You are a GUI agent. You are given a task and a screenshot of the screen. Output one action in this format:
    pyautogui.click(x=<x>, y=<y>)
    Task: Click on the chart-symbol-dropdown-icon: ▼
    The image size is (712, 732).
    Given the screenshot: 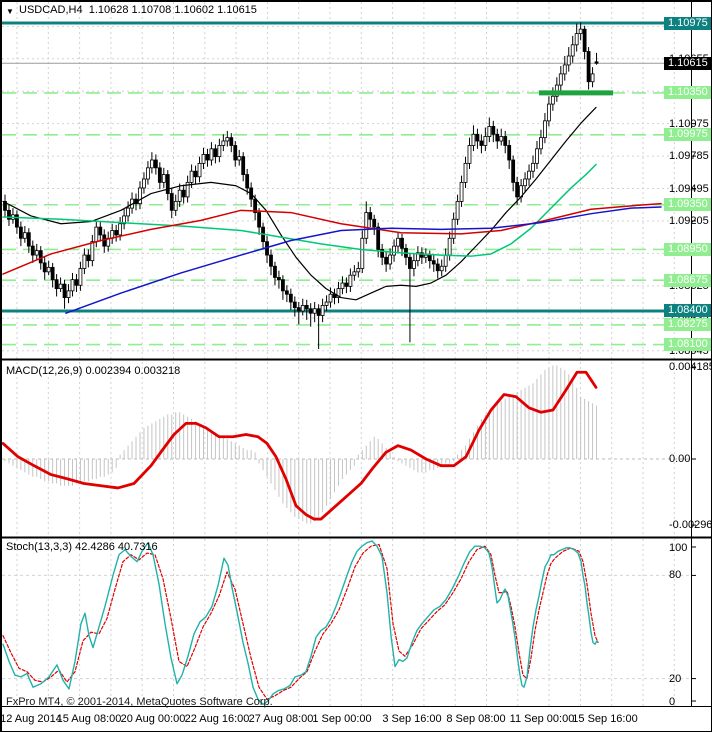 What is the action you would take?
    pyautogui.click(x=10, y=11)
    